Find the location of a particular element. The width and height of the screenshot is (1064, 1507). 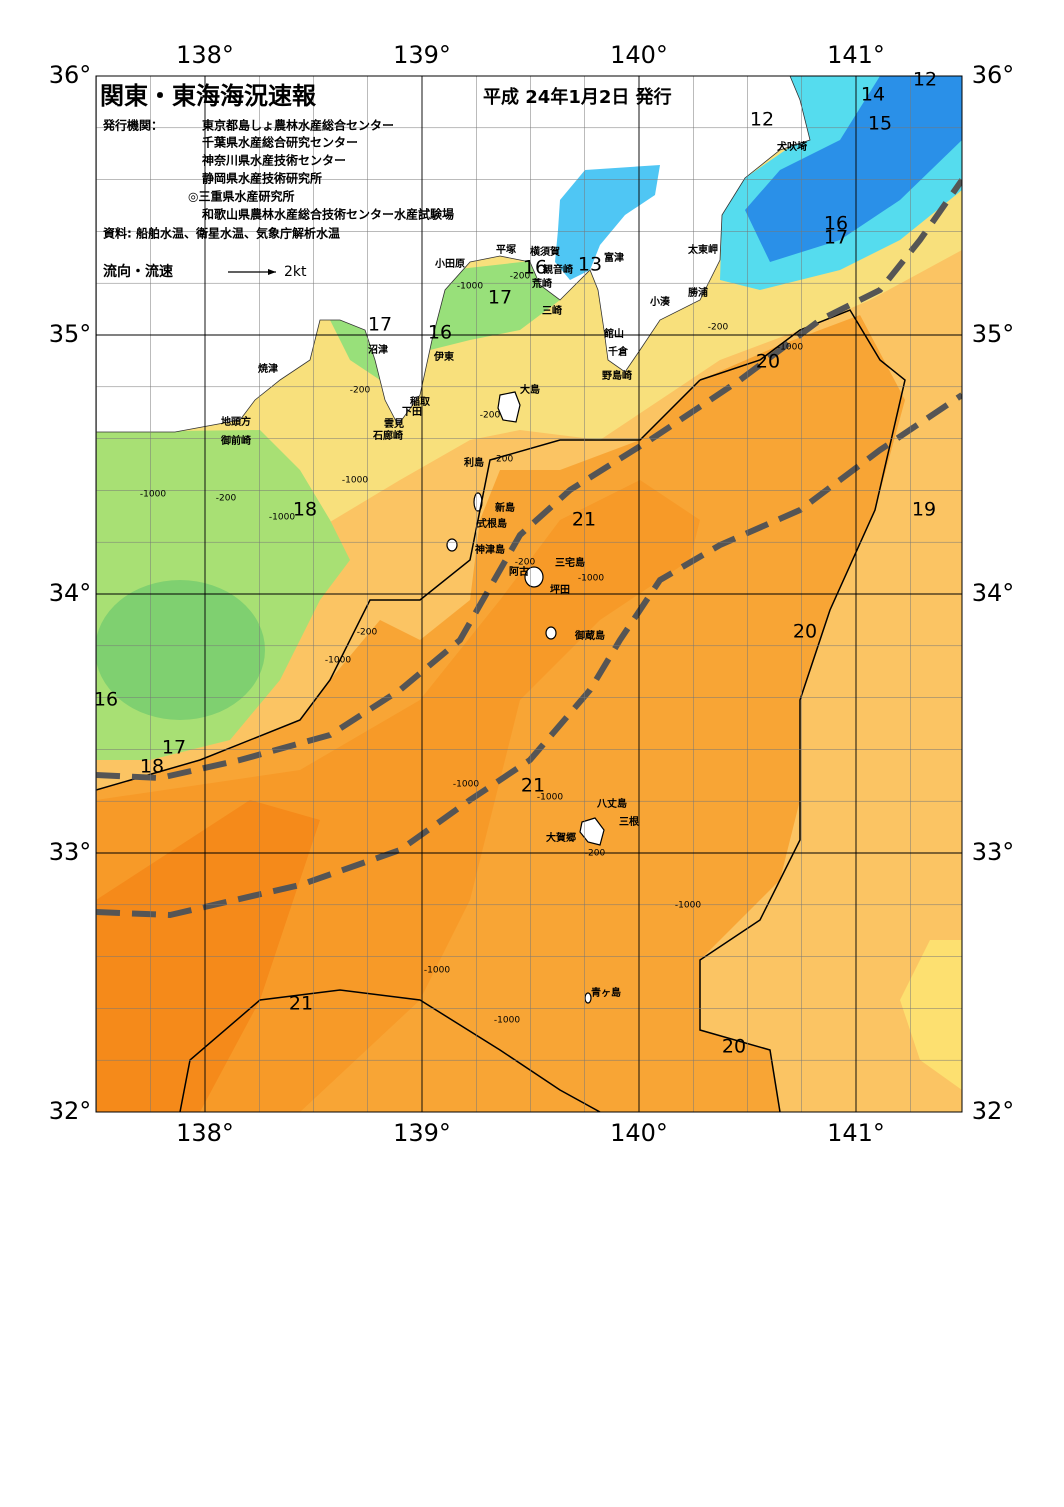

title: 関東・東海海況速報 is located at coordinates (208, 96).